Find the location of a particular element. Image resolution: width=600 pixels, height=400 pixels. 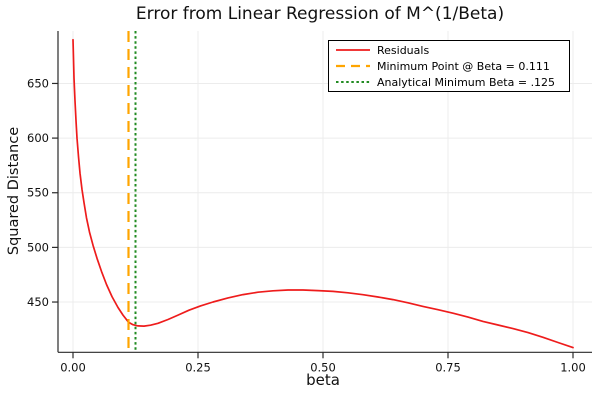

y-axis-label: Squared Distance is located at coordinates (14, 191).